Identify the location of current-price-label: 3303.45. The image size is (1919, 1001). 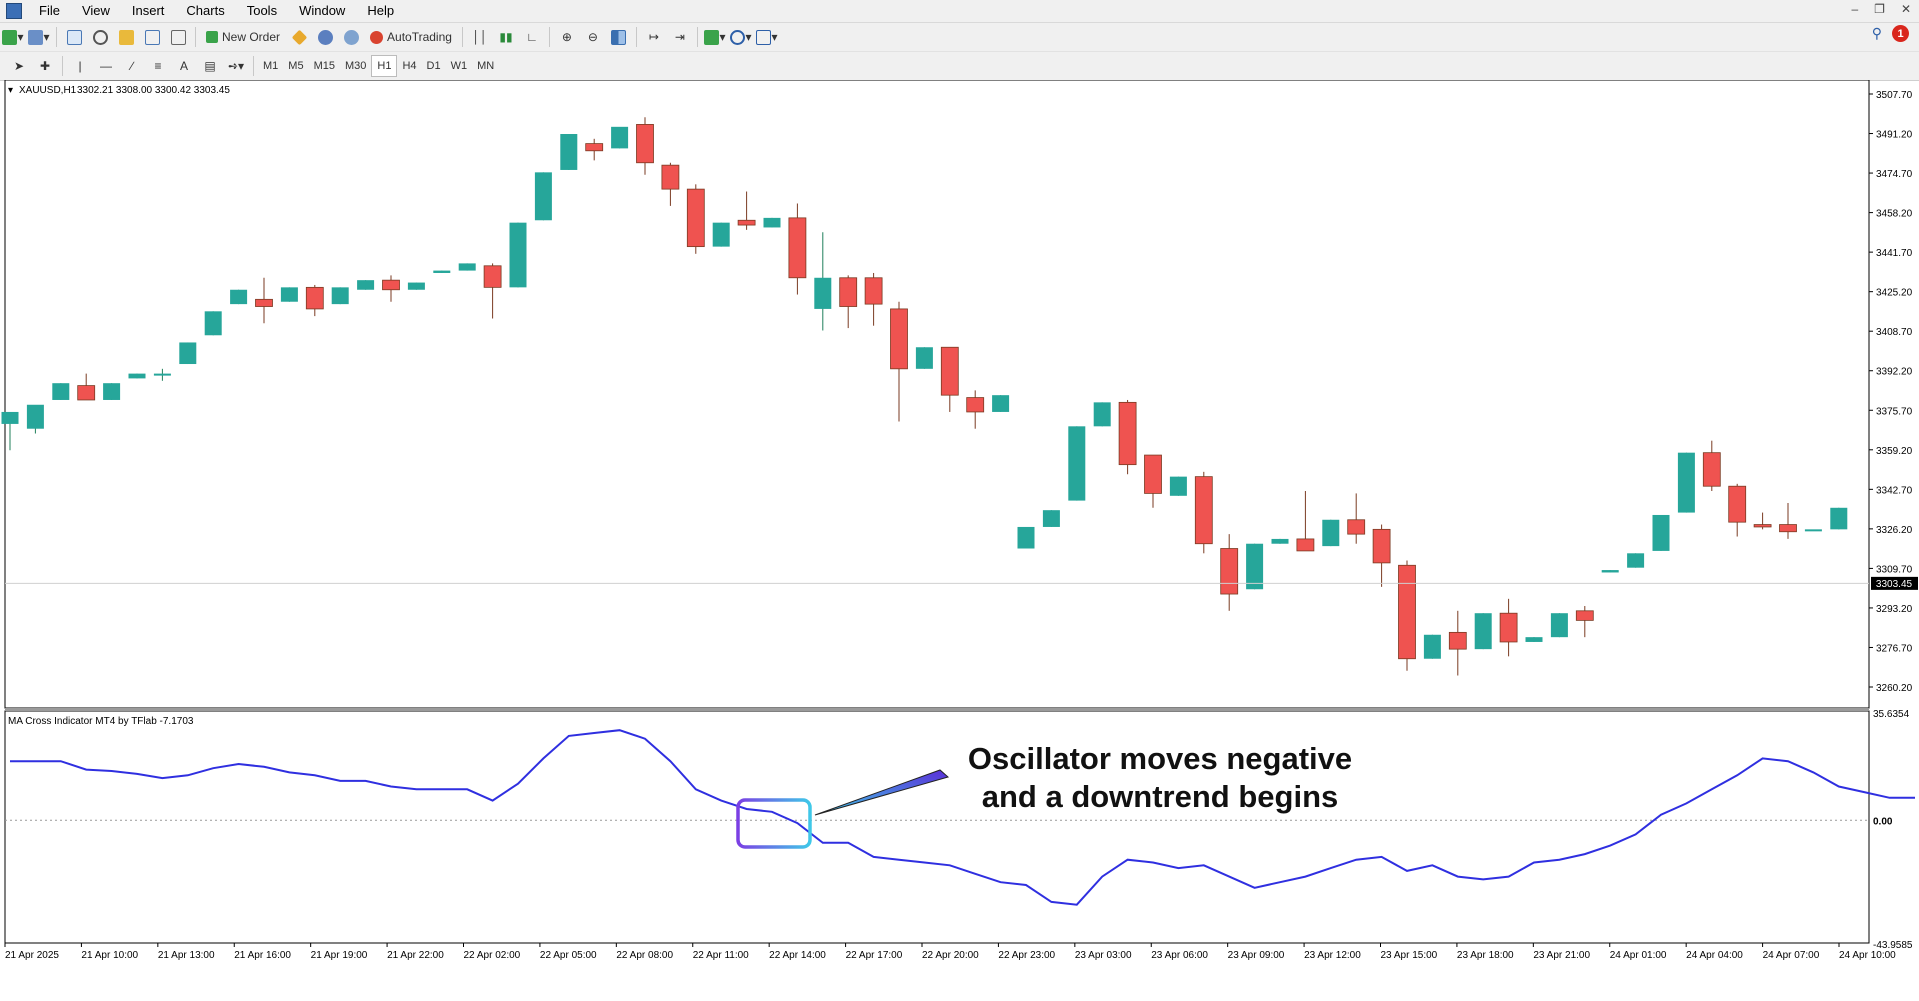
(1894, 584).